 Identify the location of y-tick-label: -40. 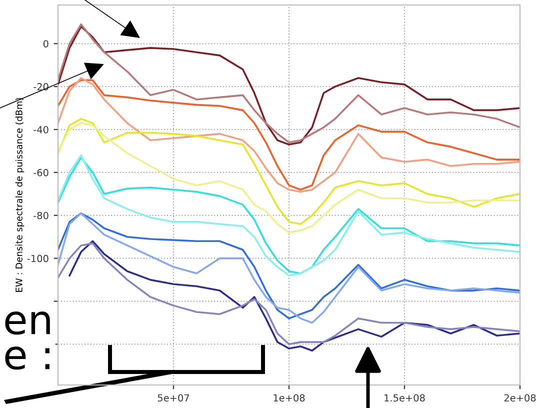
(41, 130).